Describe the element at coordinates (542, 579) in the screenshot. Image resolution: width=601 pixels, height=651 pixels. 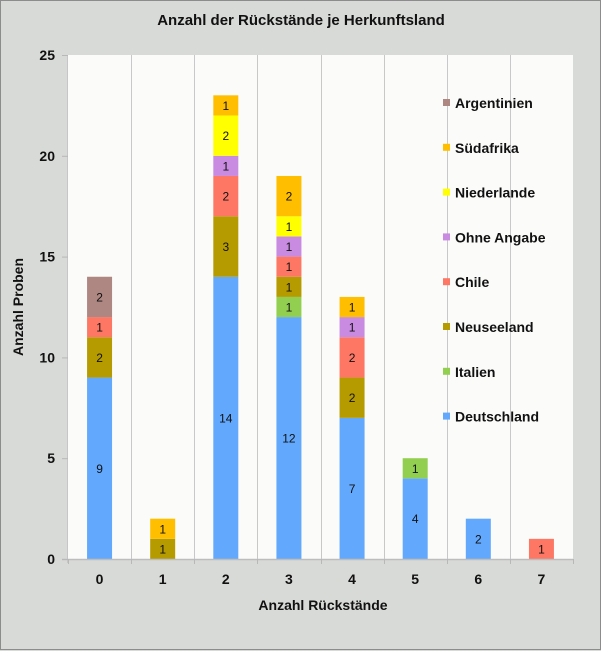
I see `x-tick-label: 7` at that location.